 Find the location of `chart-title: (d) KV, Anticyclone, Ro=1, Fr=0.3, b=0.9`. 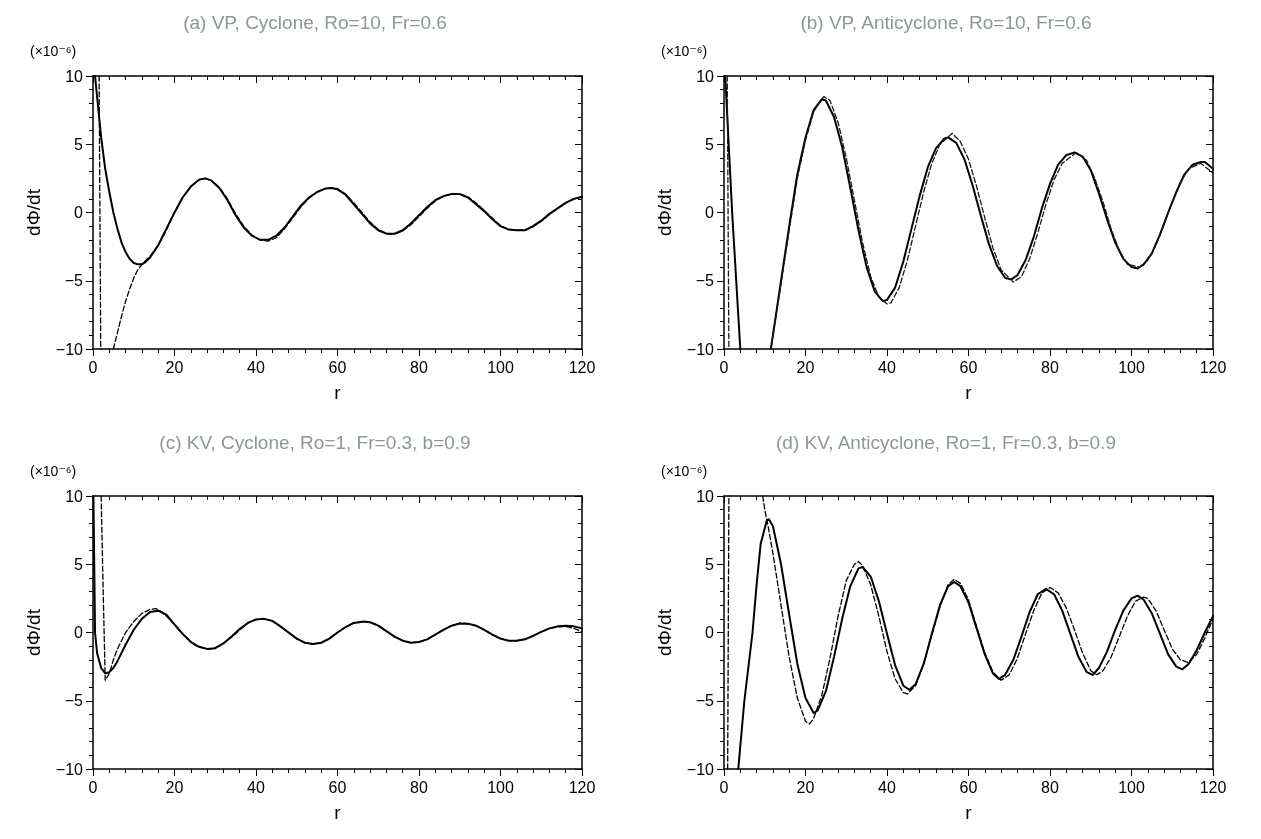

chart-title: (d) KV, Anticyclone, Ro=1, Fr=0.3, b=0.9 is located at coordinates (946, 442).